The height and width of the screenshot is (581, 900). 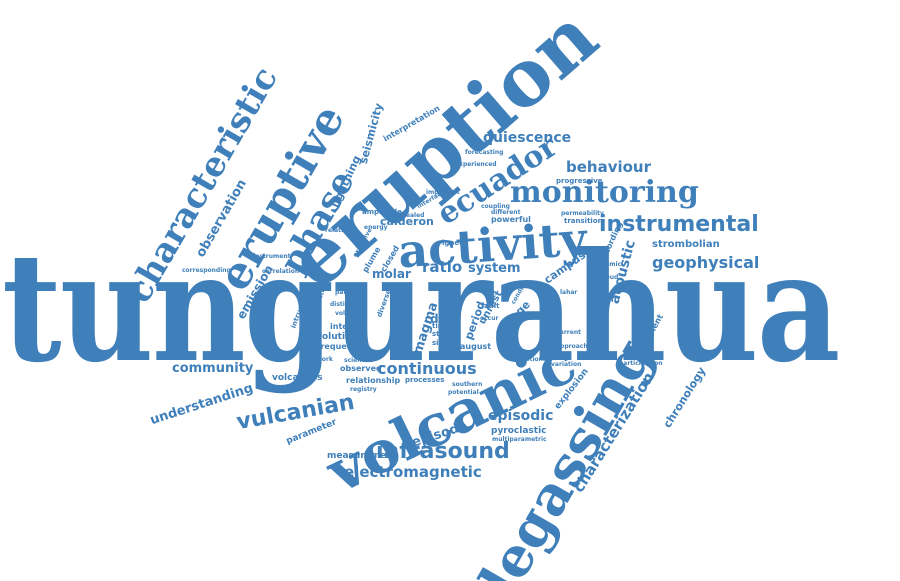 I want to click on word: evolution, so click(x=334, y=337).